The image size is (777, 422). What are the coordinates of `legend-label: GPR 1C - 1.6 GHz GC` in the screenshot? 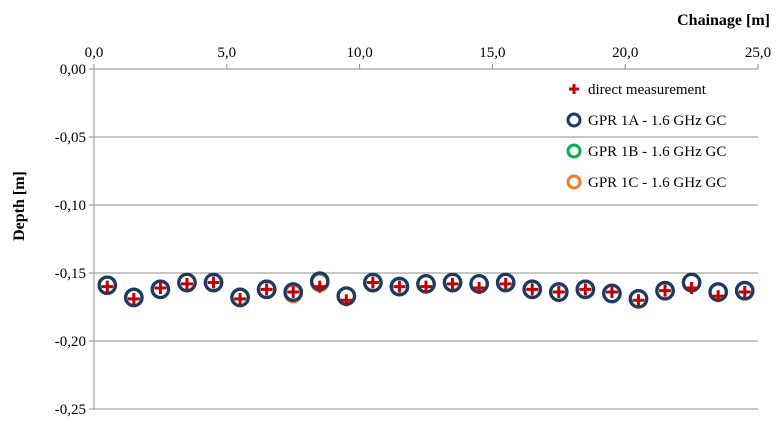 It's located at (657, 183).